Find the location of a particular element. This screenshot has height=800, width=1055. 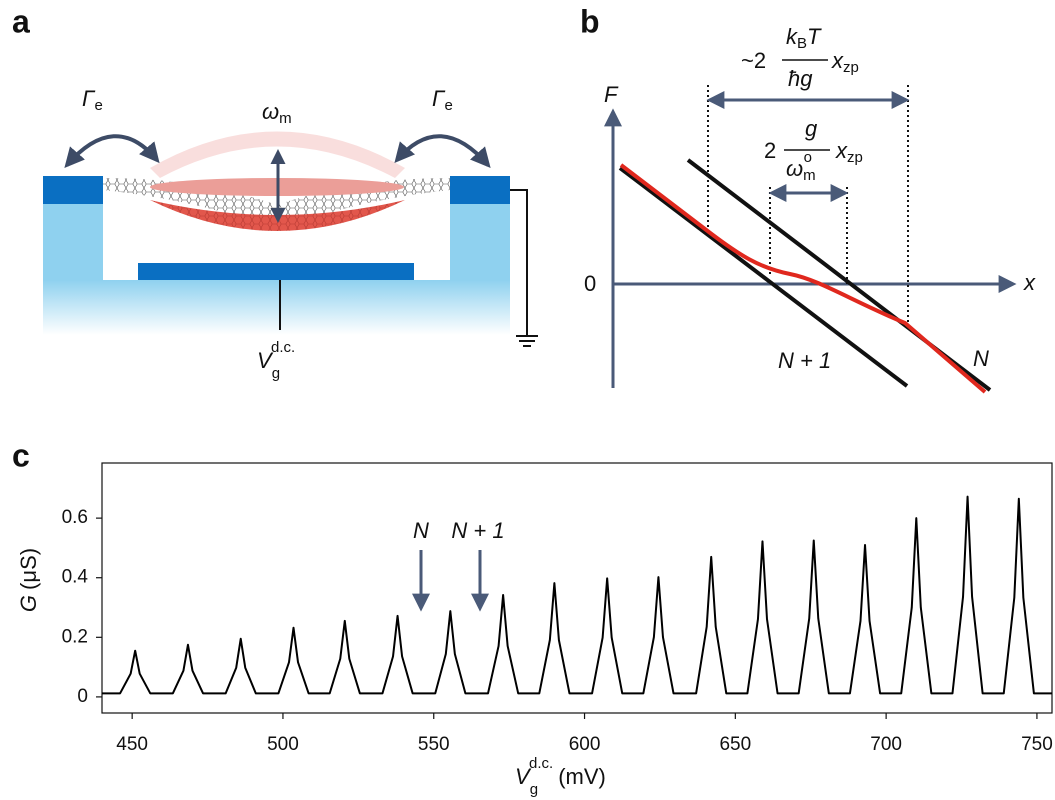

gate-voltage: Vg d.c. is located at coordinates (276, 360).